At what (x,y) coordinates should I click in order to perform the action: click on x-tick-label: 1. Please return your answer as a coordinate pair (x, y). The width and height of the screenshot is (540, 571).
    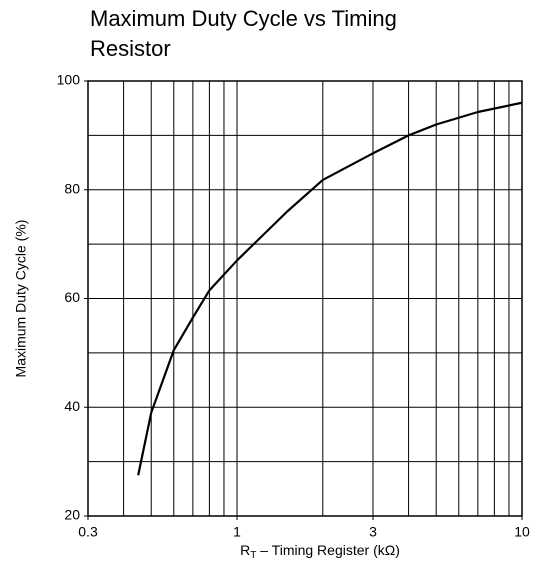
    Looking at the image, I should click on (237, 532).